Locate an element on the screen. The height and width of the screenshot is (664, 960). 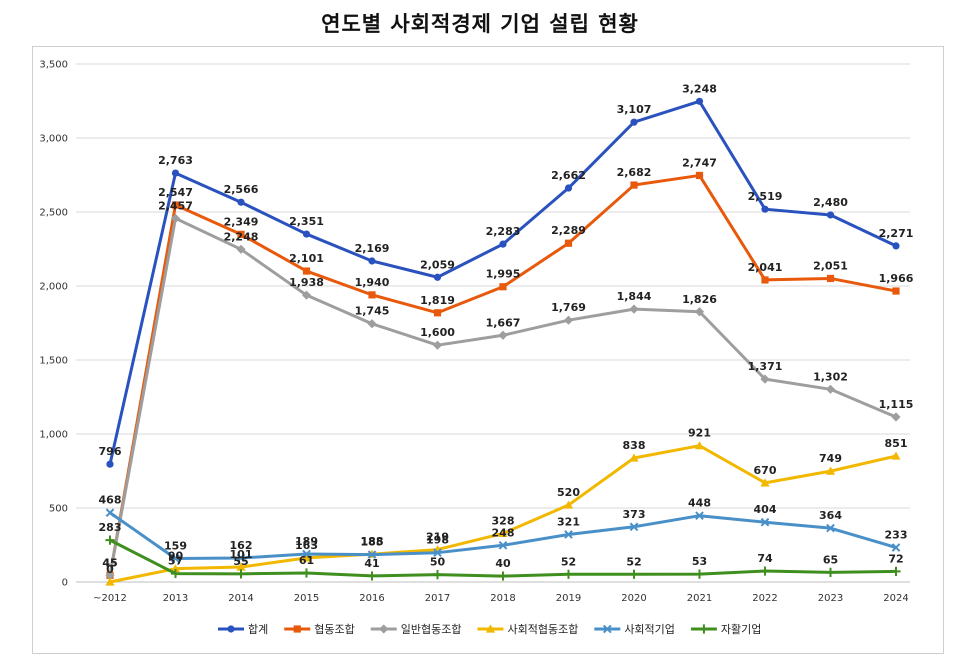
data-label: 468 is located at coordinates (110, 500).